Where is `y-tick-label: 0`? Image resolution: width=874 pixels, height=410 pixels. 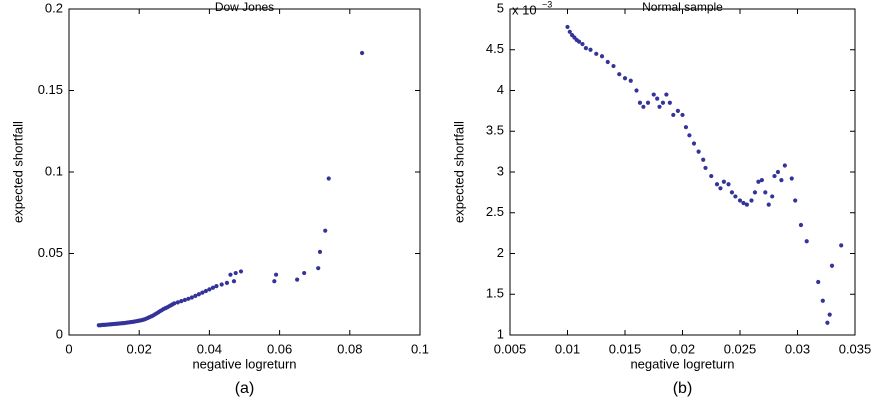
y-tick-label: 0 is located at coordinates (59, 333).